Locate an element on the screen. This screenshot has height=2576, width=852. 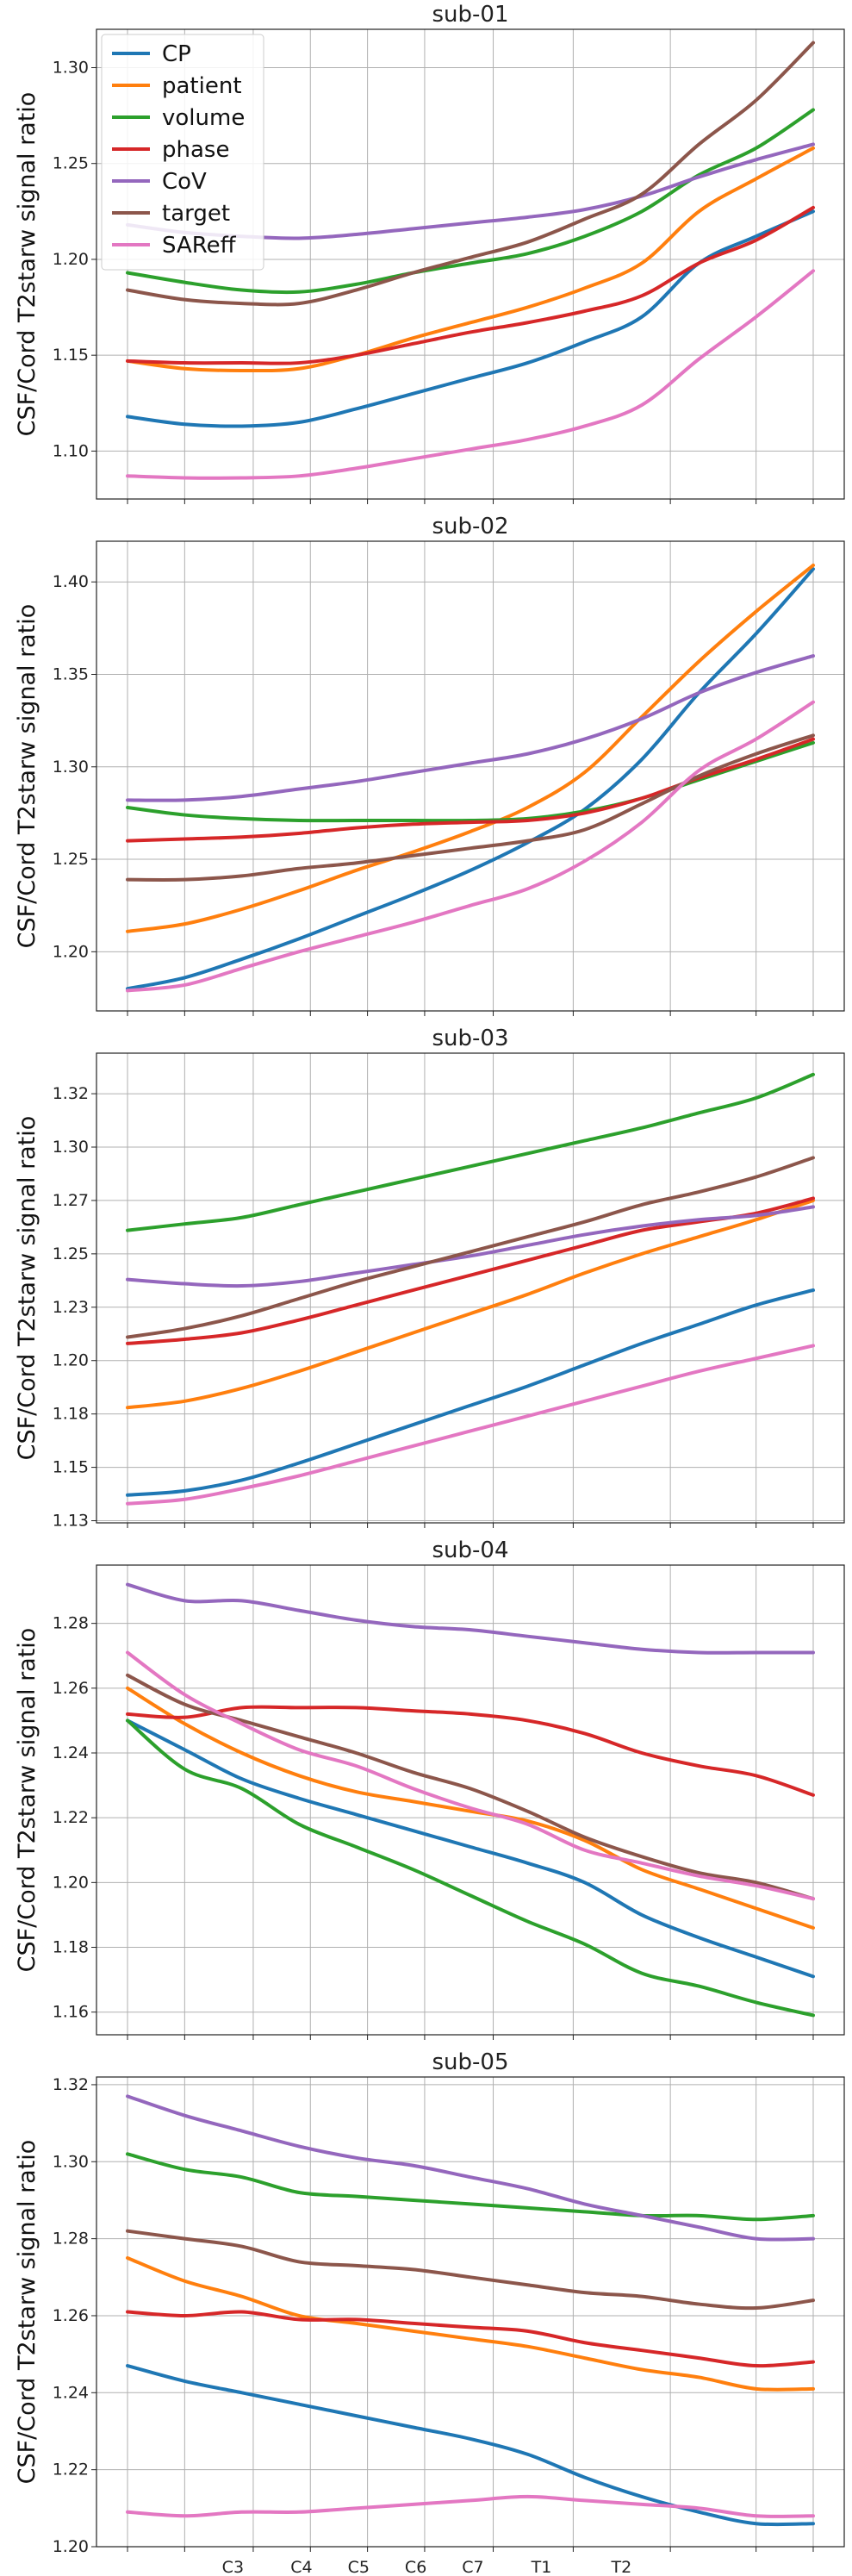
y-tick-label: 1.35 is located at coordinates (71, 673).